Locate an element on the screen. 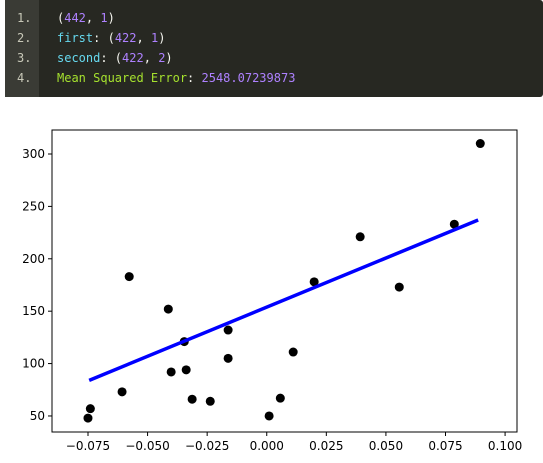 Image resolution: width=543 pixels, height=463 pixels. code-token: Mean Squared Error is located at coordinates (122, 78).